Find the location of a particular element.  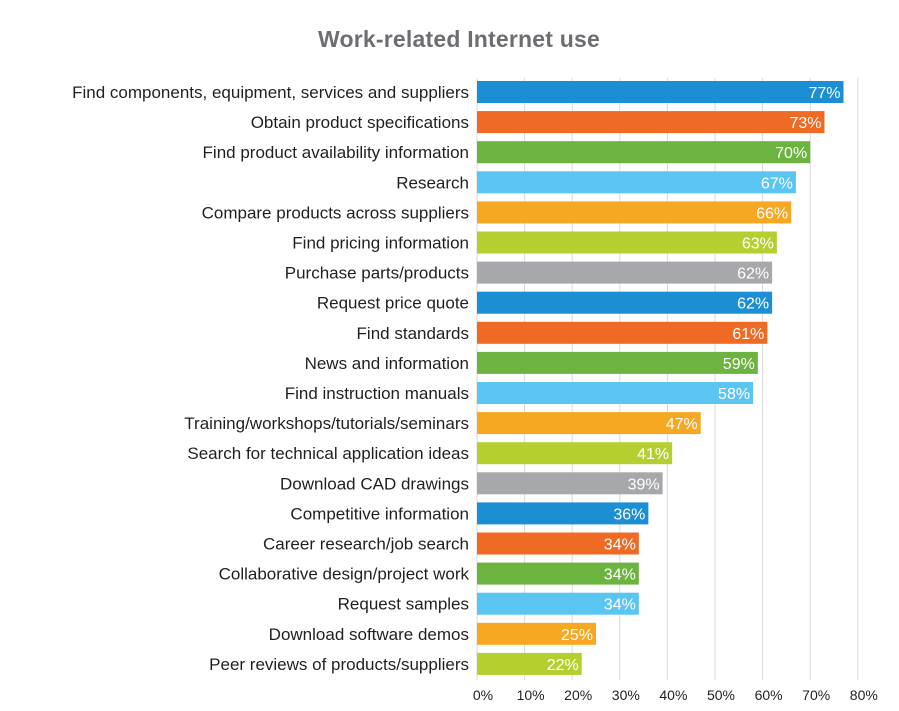

value-label: 58% is located at coordinates (734, 394).